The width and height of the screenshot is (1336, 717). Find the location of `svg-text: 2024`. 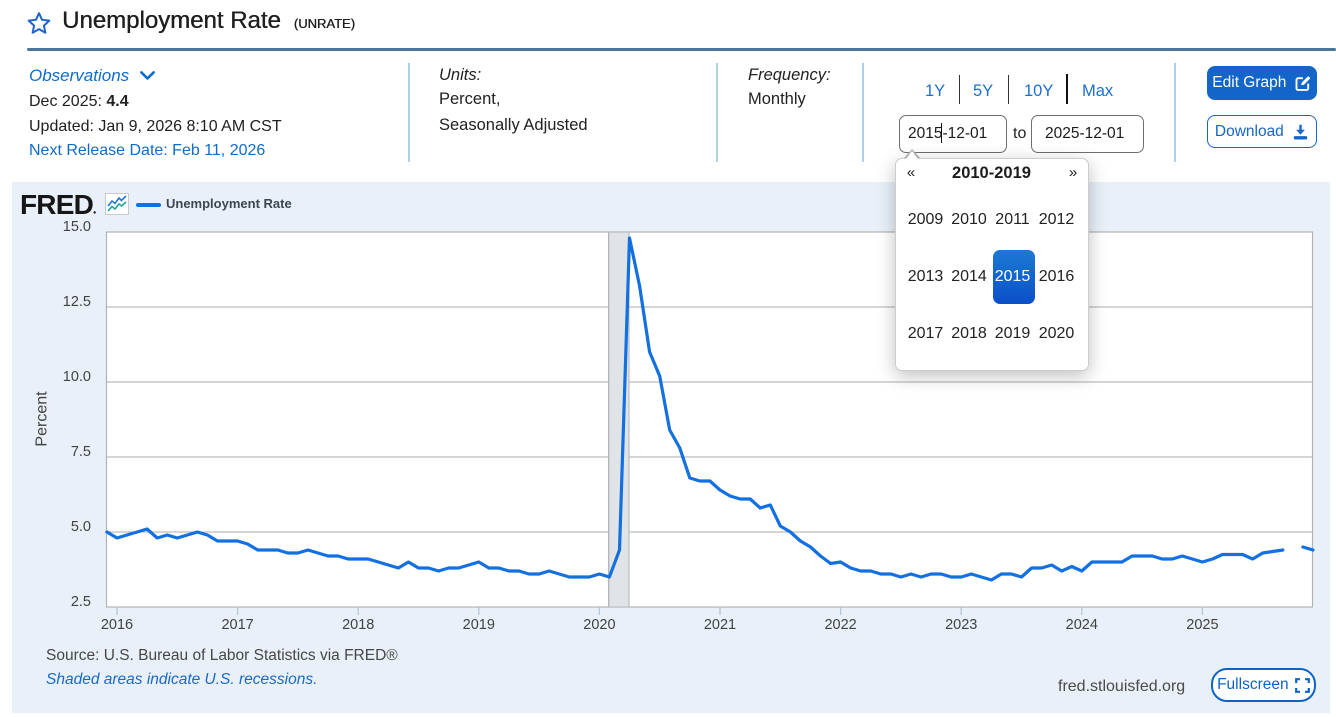

svg-text: 2024 is located at coordinates (1082, 625).